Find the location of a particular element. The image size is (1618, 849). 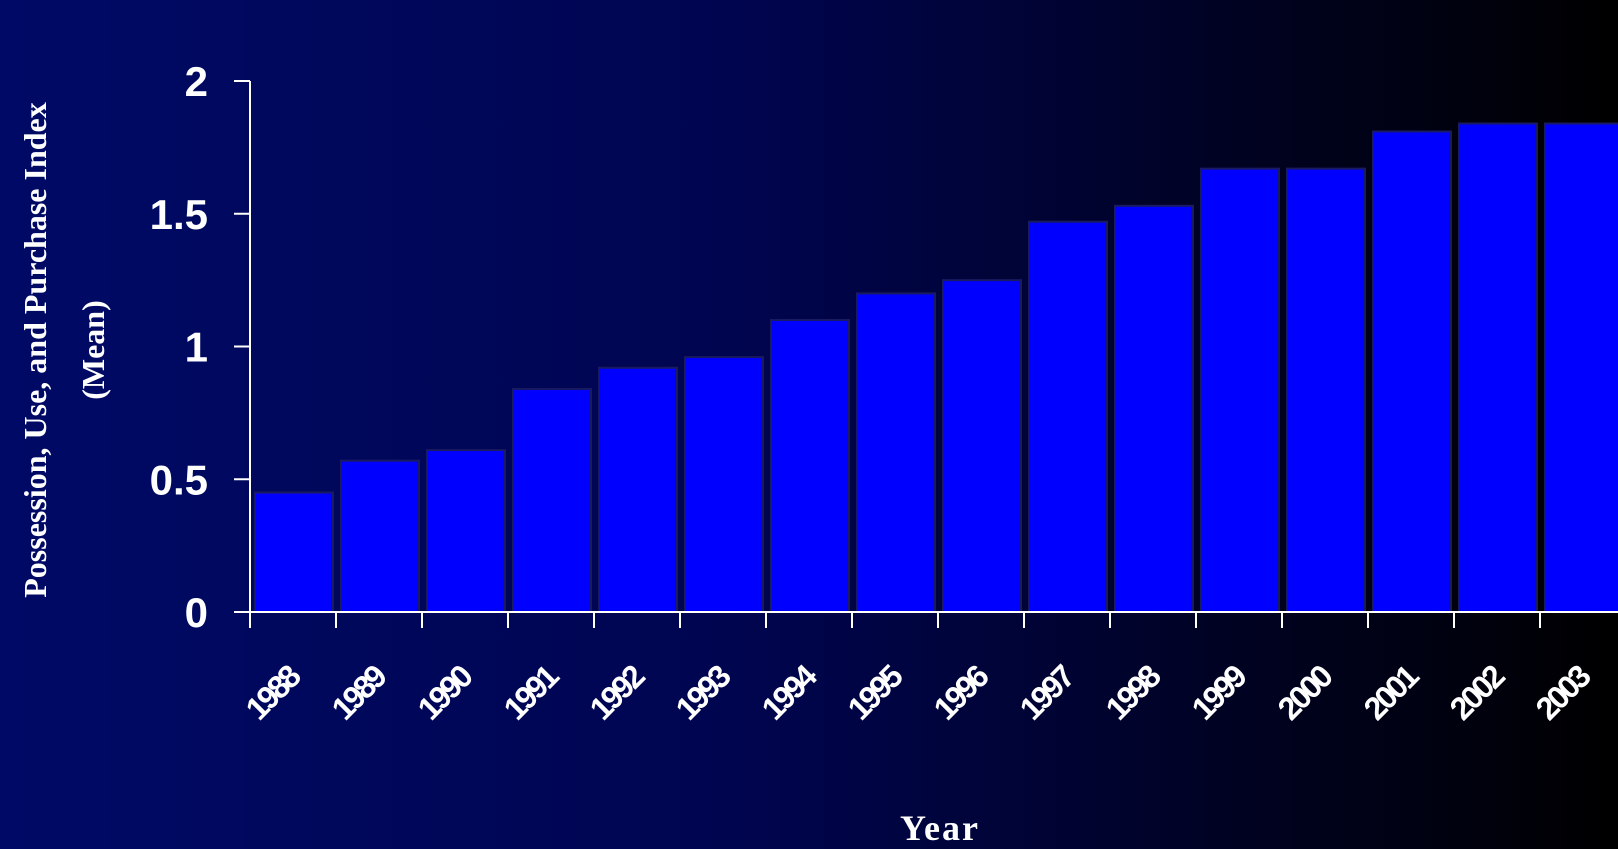

bar-1989 is located at coordinates (380, 536).